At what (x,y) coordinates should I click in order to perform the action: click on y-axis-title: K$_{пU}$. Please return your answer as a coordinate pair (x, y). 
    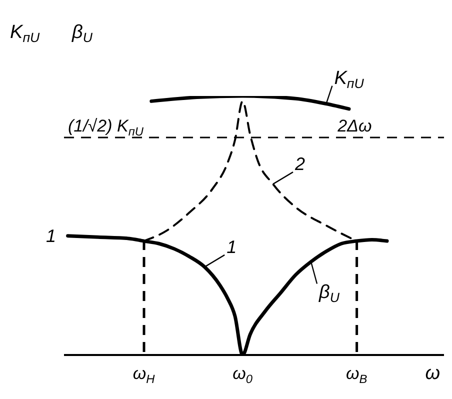
    Looking at the image, I should click on (25, 33).